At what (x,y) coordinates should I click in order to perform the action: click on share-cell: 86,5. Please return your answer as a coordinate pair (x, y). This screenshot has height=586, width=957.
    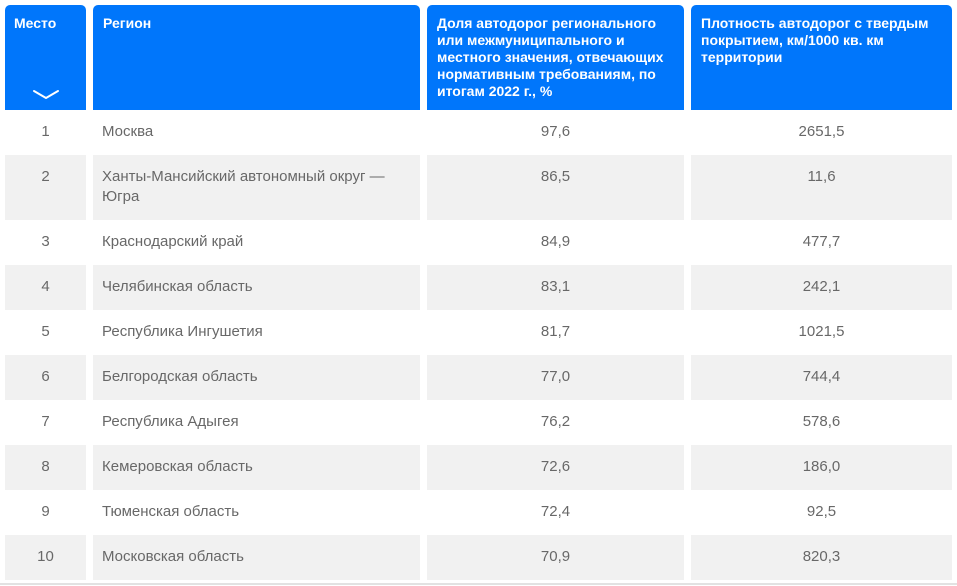
    Looking at the image, I should click on (555, 187).